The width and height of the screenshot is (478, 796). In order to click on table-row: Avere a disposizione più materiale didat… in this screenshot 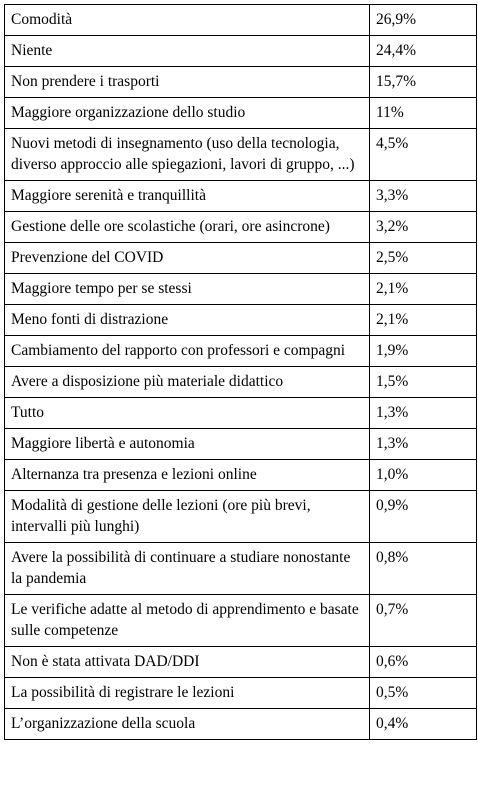, I will do `click(240, 382)`.